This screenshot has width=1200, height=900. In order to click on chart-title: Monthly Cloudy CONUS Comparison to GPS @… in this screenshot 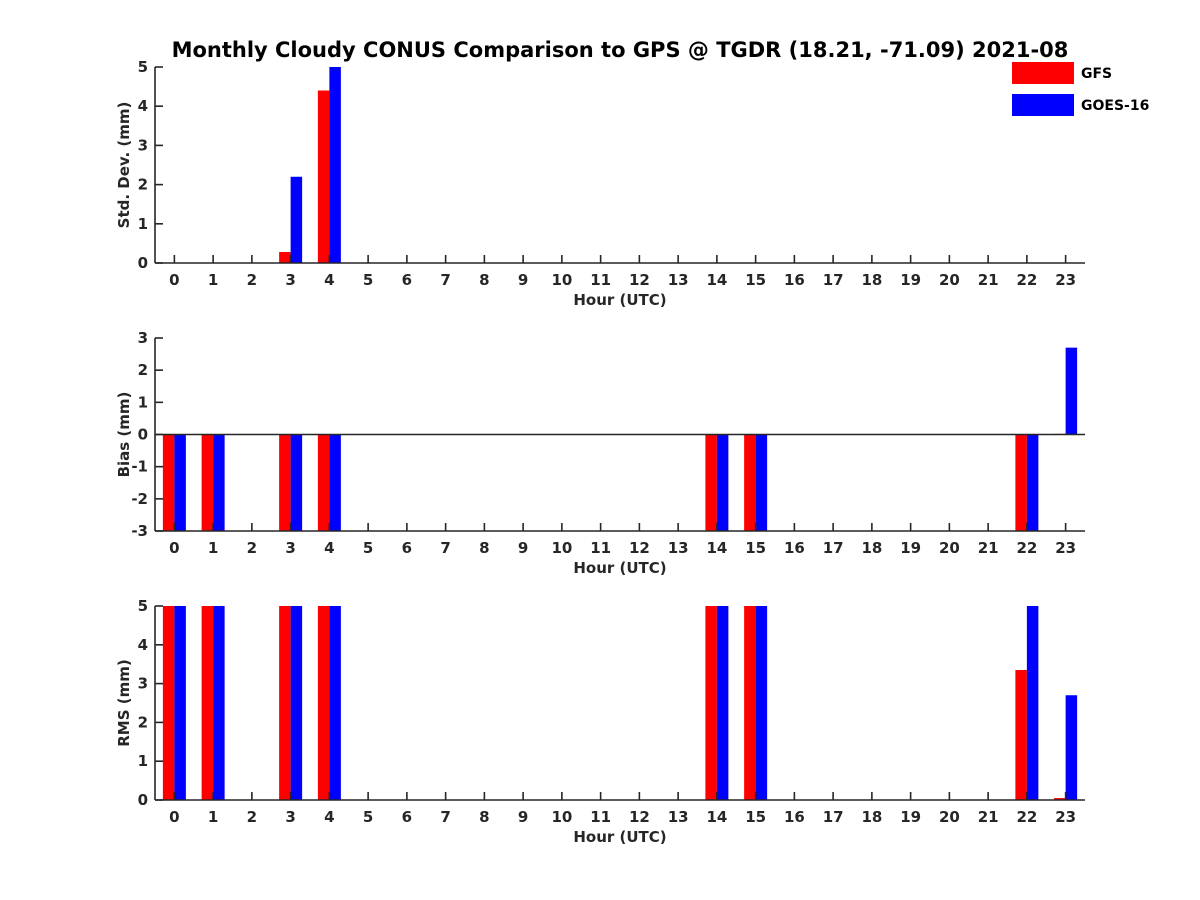, I will do `click(620, 50)`.